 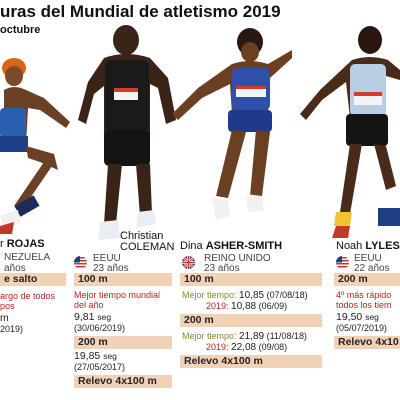 I want to click on note-rojas-1: argo de todos, so click(x=28, y=296).